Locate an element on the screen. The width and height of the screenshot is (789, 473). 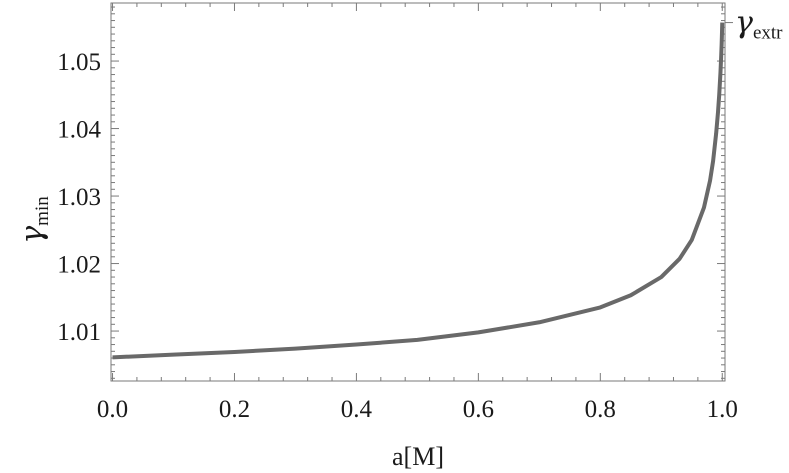
y-axis-title-symbol: γ is located at coordinates (32, 235).